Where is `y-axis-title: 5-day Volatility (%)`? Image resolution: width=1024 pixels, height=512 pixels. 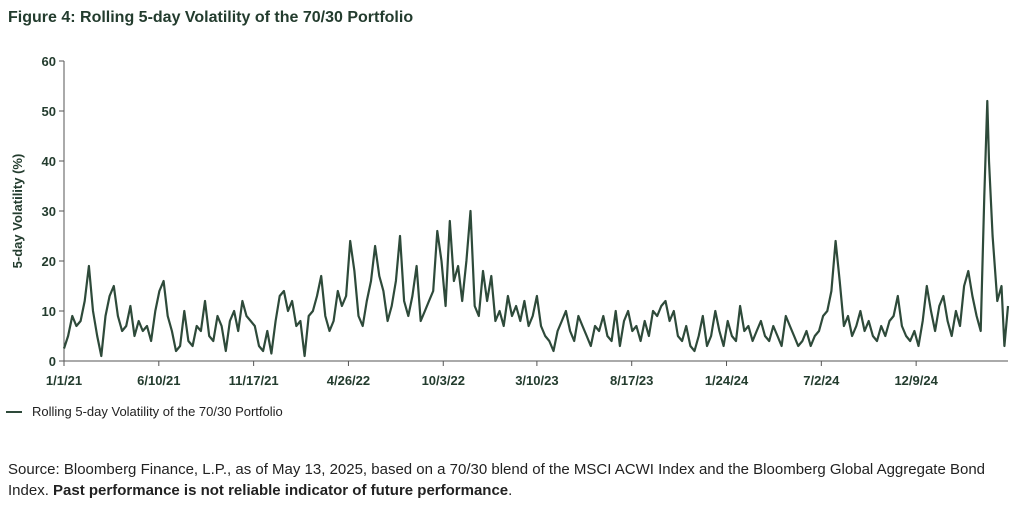
y-axis-title: 5-day Volatility (%) is located at coordinates (17, 211).